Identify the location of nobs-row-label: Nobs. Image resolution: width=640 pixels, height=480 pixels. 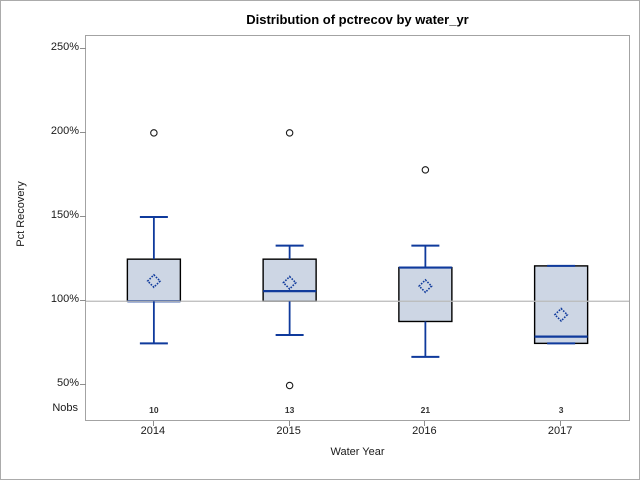
(65, 408).